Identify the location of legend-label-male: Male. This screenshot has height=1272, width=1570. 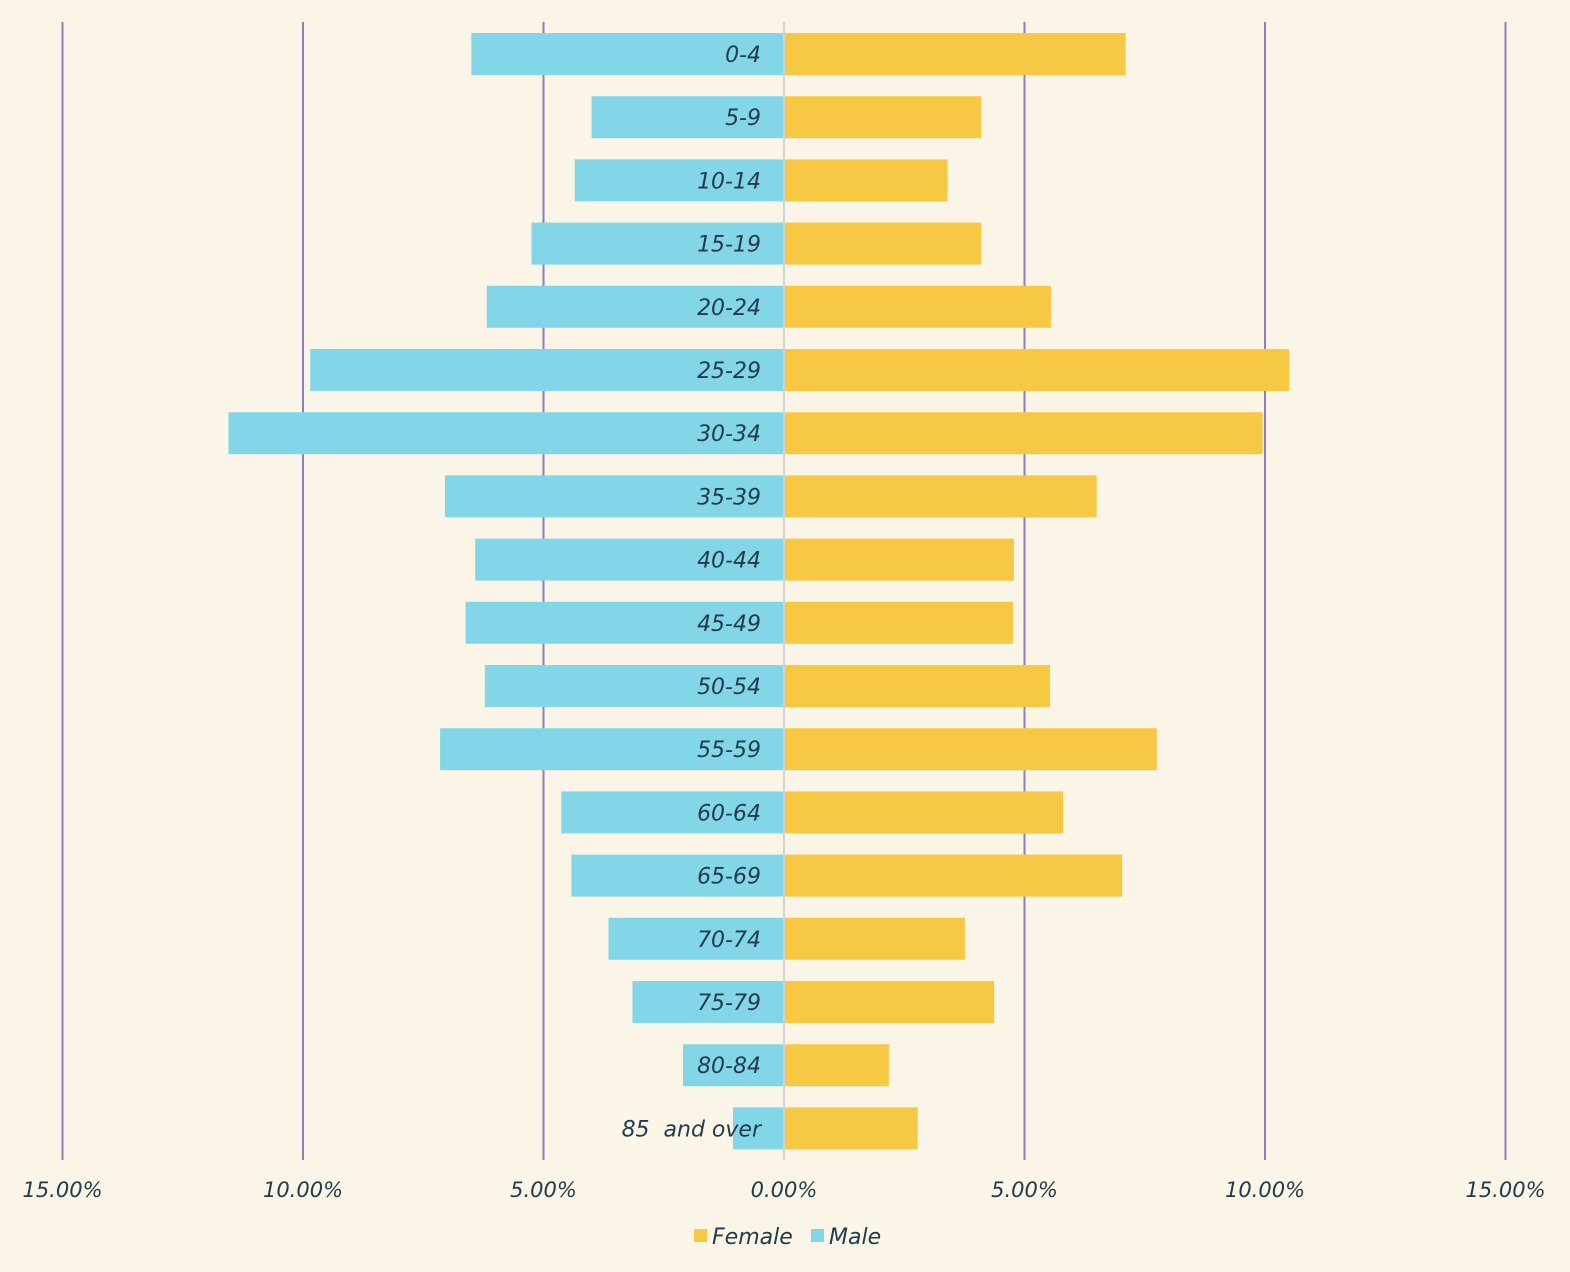
(855, 1237).